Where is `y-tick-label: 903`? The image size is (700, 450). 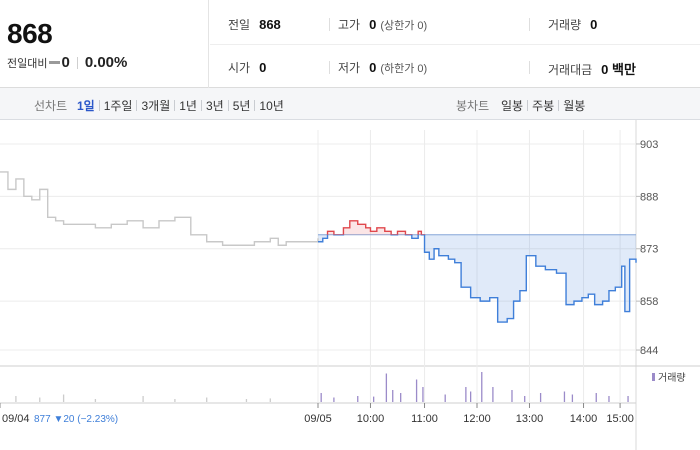
y-tick-label: 903 is located at coordinates (649, 145).